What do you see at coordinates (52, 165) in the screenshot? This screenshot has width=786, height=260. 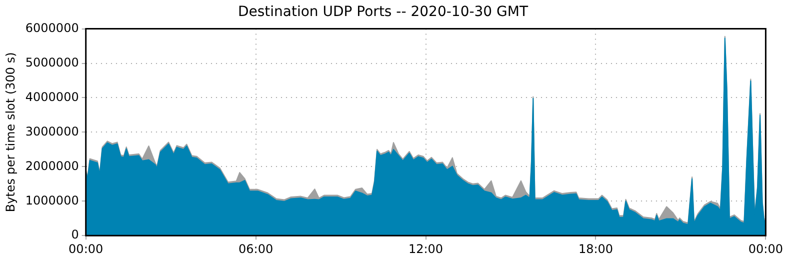 I see `y-tick-label: 2000000` at bounding box center [52, 165].